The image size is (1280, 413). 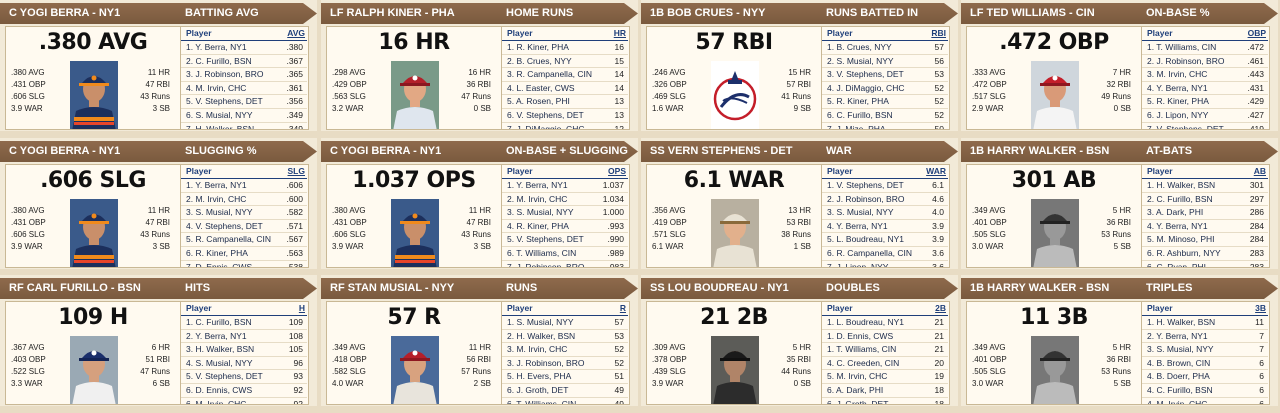 I want to click on leaderboard-row: 6. J. Lipon, NYY .427, so click(x=1205, y=116).